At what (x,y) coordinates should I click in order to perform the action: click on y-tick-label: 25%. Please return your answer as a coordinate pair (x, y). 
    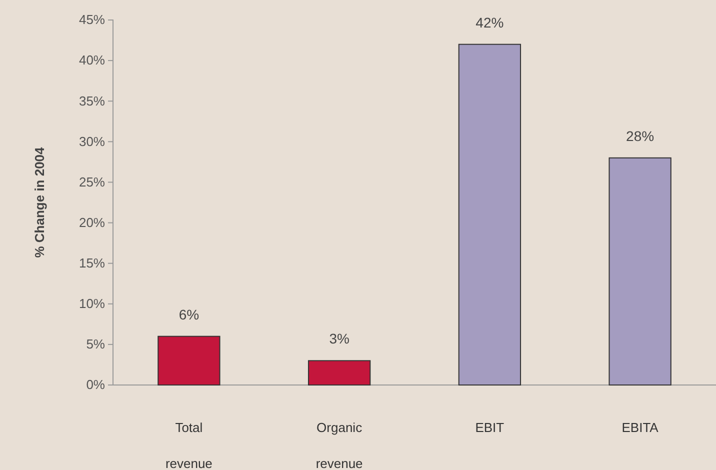
    Looking at the image, I should click on (92, 182).